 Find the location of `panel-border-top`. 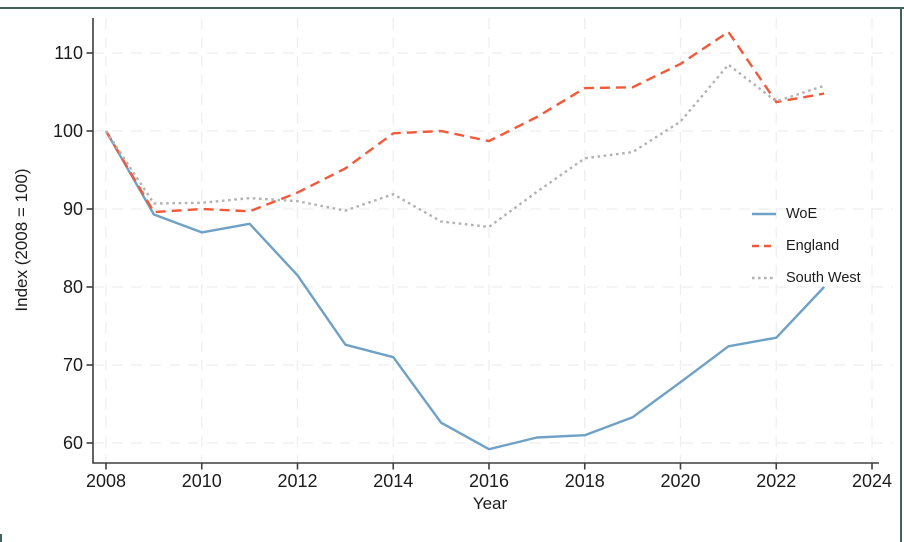

panel-border-top is located at coordinates (452, 8).